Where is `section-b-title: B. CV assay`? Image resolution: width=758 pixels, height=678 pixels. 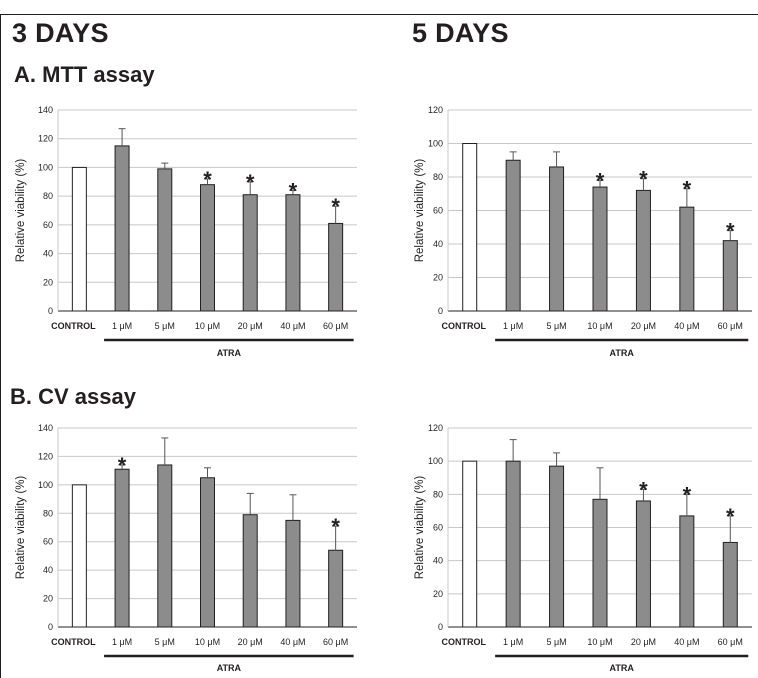
section-b-title: B. CV assay is located at coordinates (73, 396).